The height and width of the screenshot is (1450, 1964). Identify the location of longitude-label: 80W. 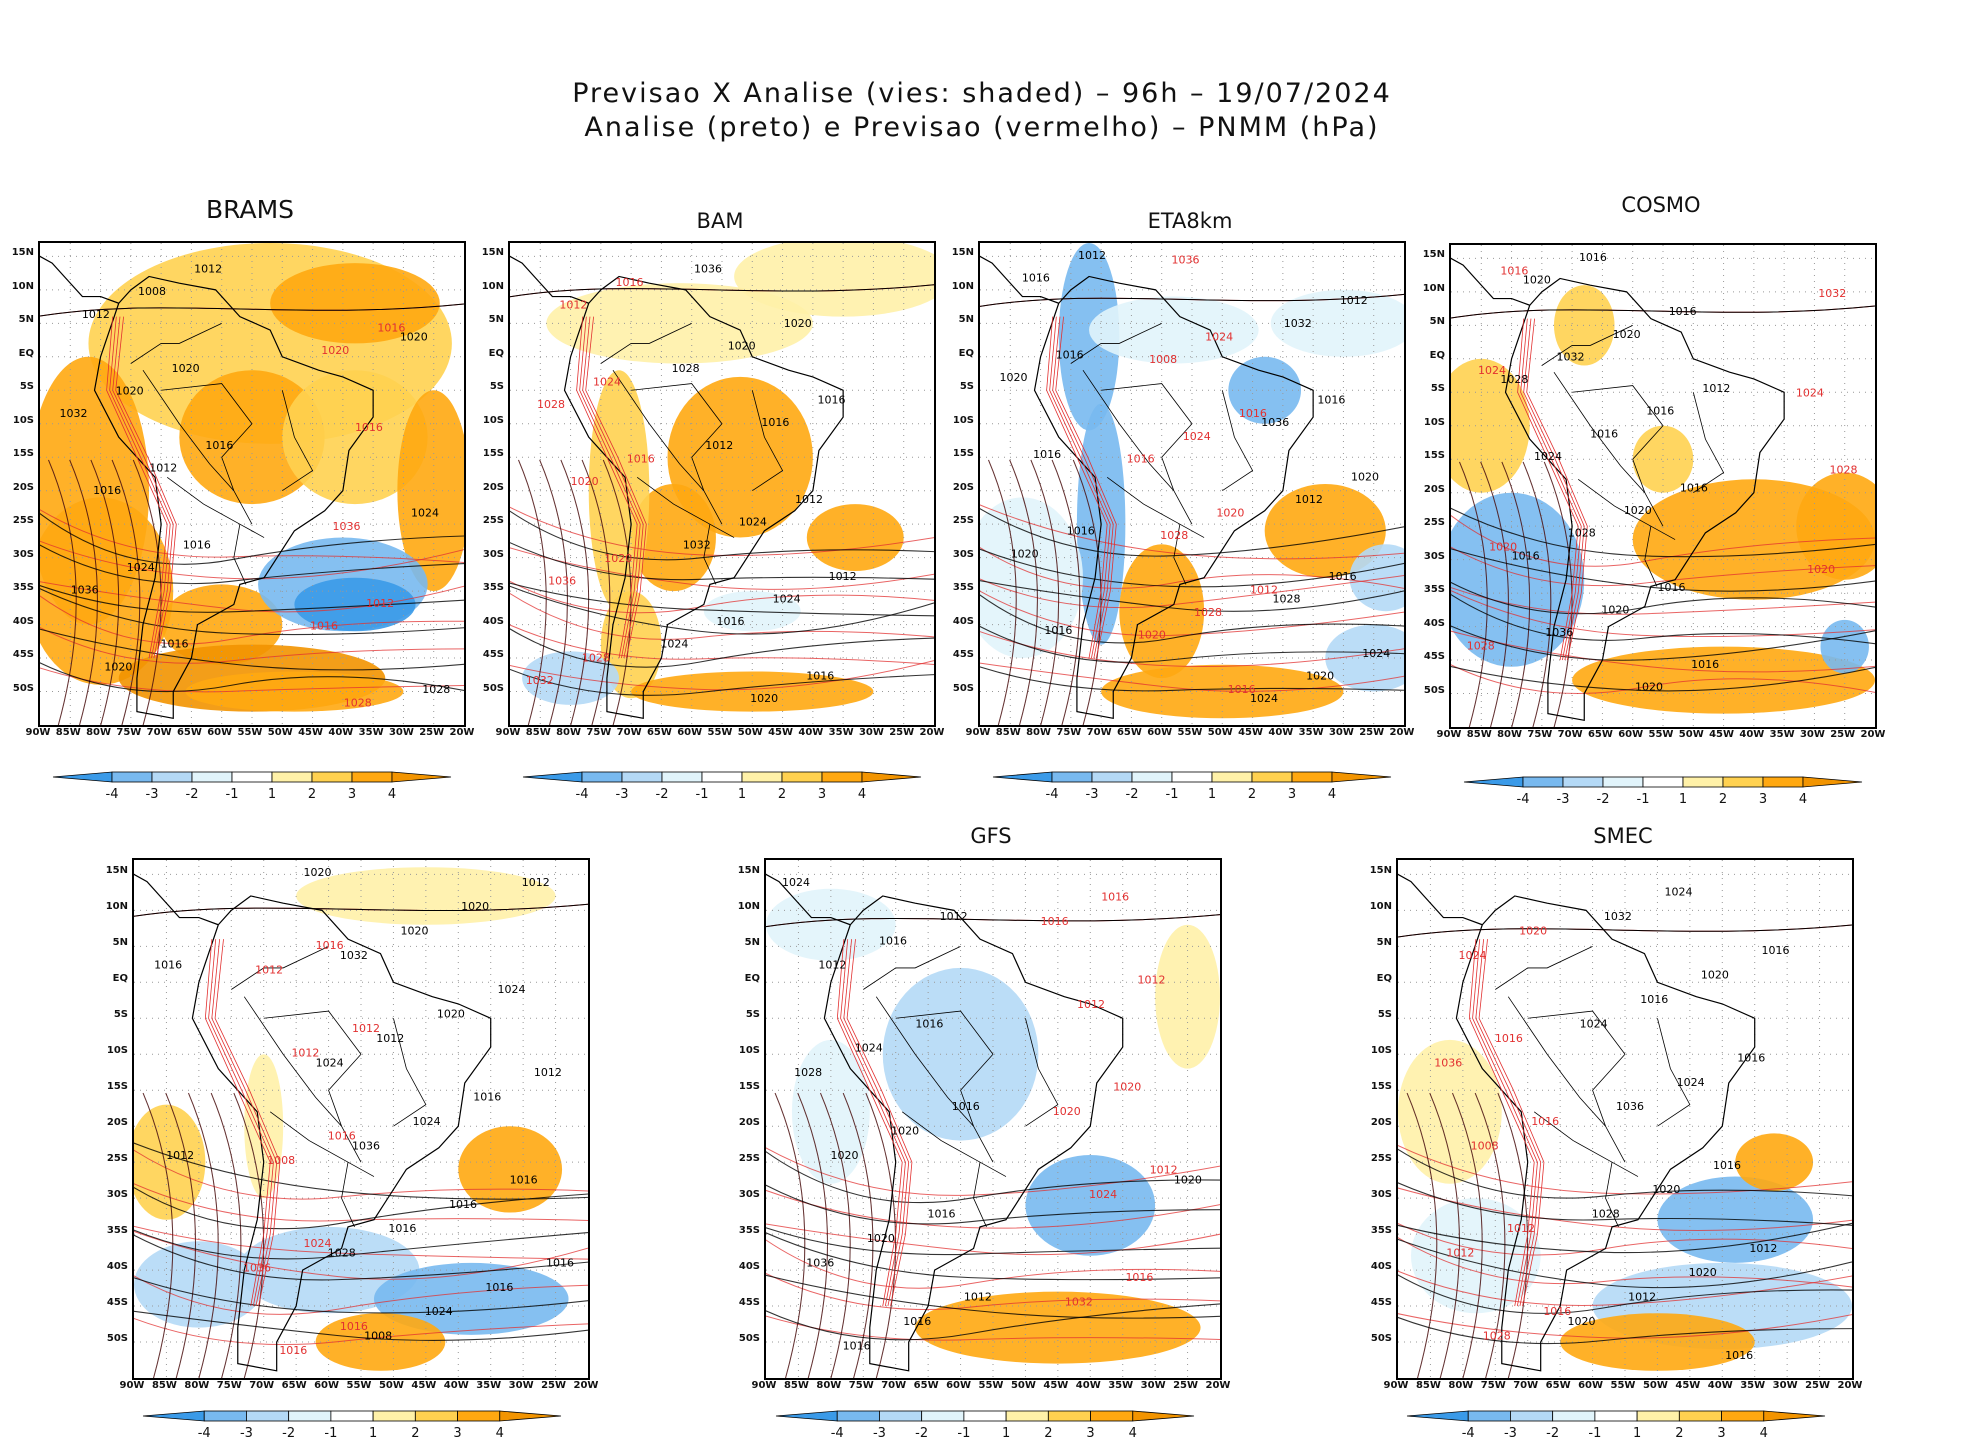
(569, 732).